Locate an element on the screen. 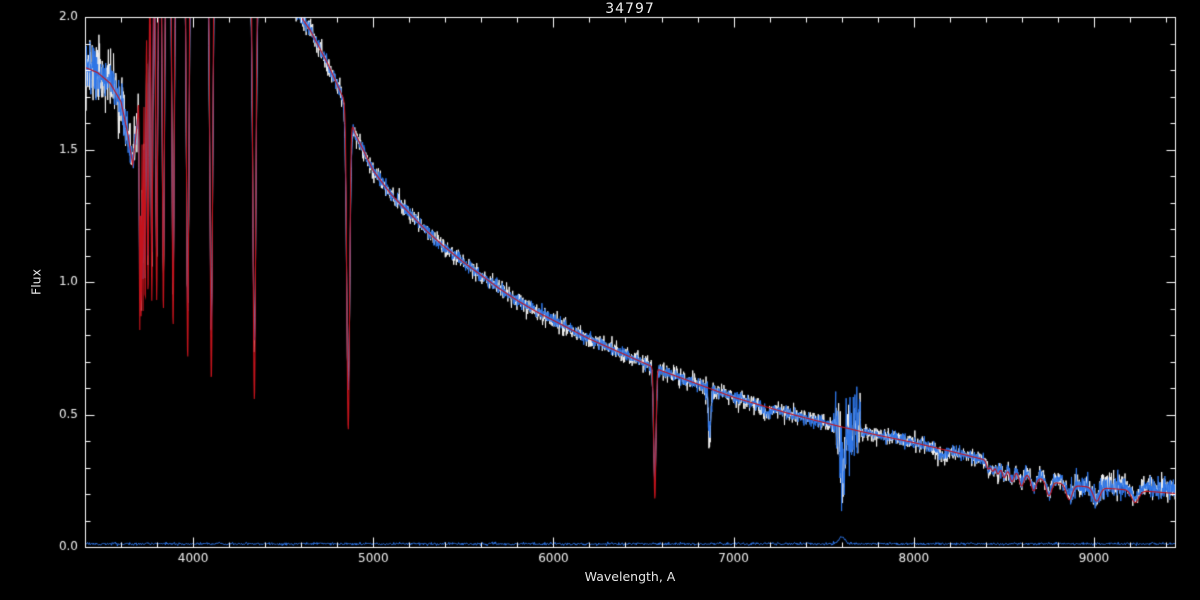  y-axis-label: Flux is located at coordinates (36, 282).